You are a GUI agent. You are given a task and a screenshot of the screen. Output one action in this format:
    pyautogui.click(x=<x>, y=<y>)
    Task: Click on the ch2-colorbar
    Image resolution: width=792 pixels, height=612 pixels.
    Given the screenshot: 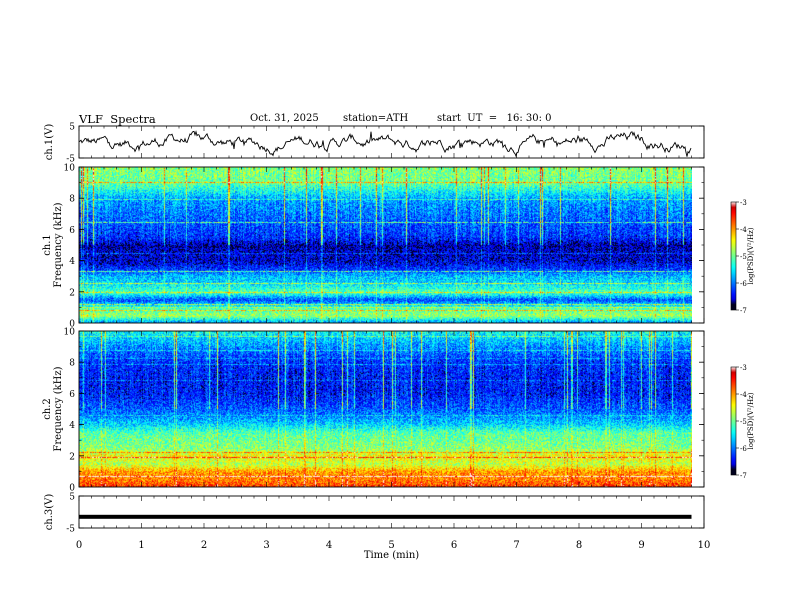 What is the action you would take?
    pyautogui.click(x=733, y=421)
    